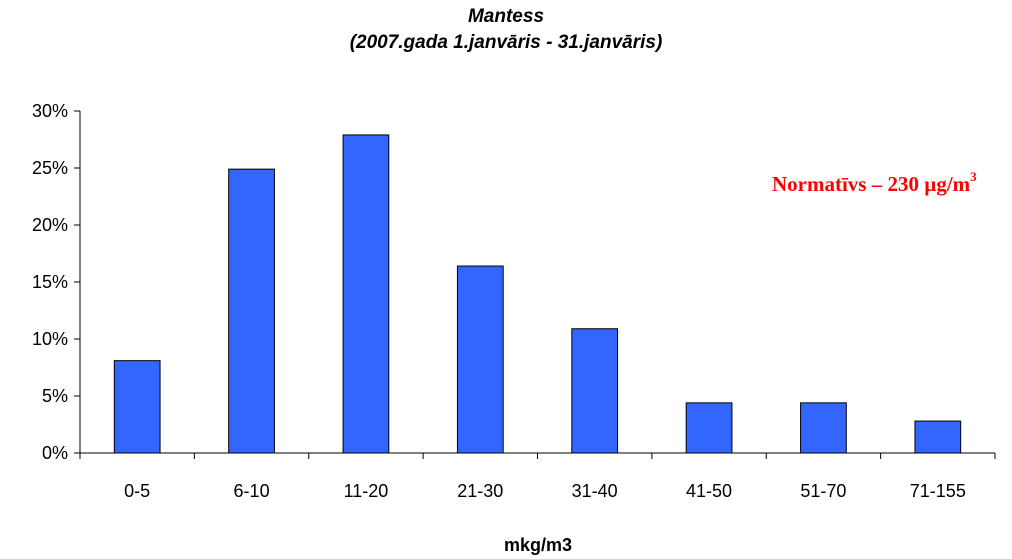 The width and height of the screenshot is (1012, 559). I want to click on y-tick-label: 30%, so click(50, 111).